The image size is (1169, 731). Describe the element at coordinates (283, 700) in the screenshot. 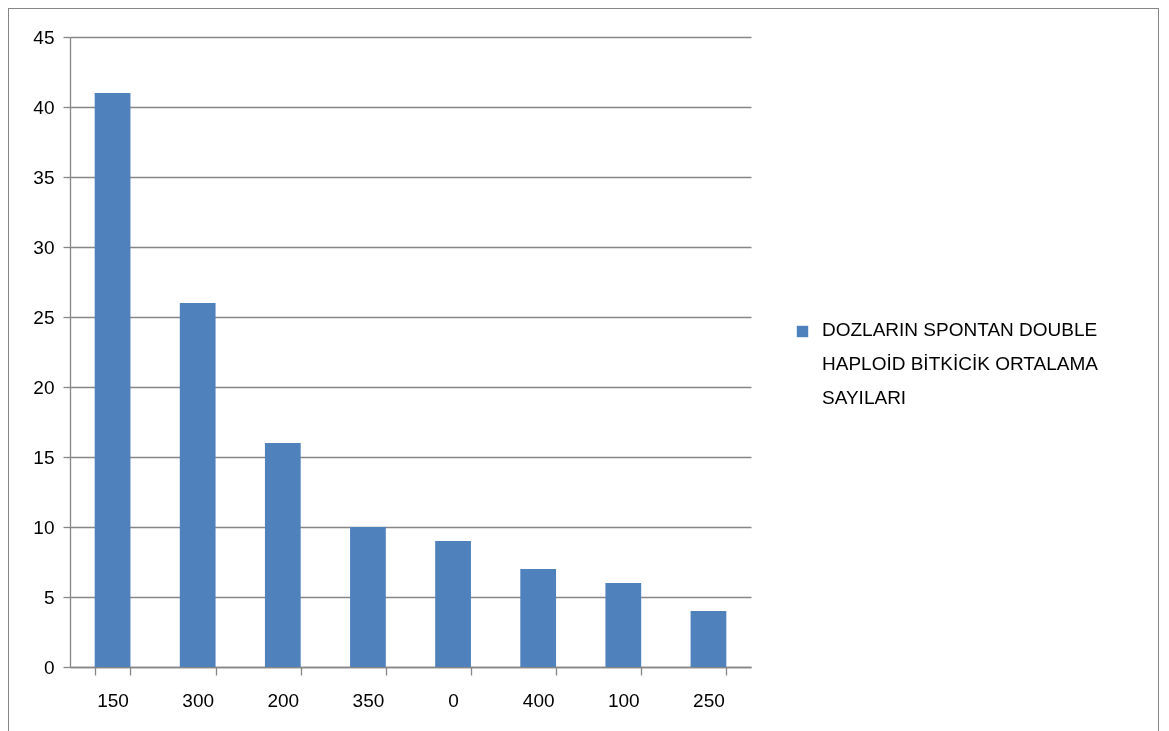

I see `x-tick-label: 200` at that location.